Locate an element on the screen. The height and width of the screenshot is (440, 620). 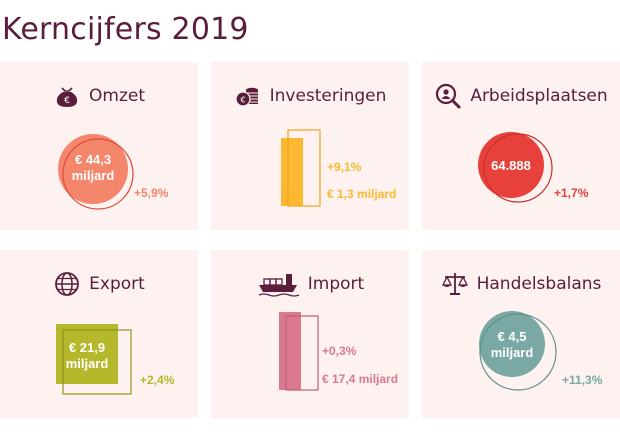
export-value: € 21,9 miljard is located at coordinates (87, 356).